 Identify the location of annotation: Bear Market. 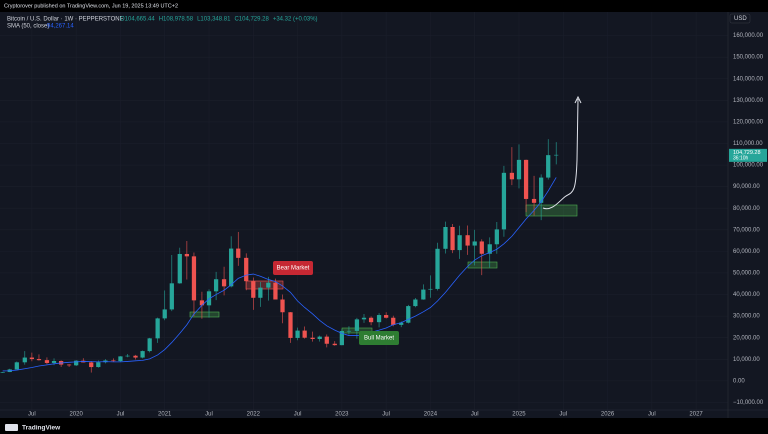
(293, 269).